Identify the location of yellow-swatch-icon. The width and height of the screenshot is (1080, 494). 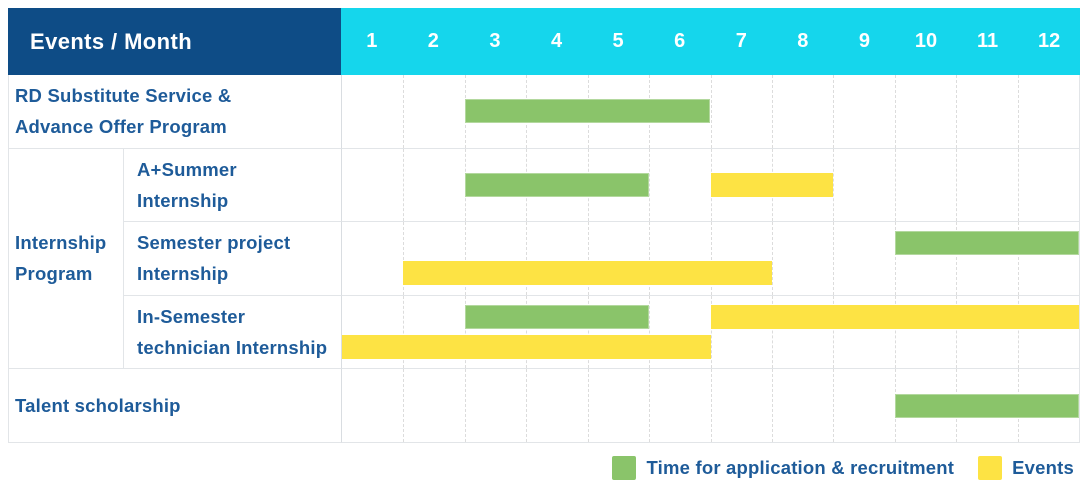
(990, 468).